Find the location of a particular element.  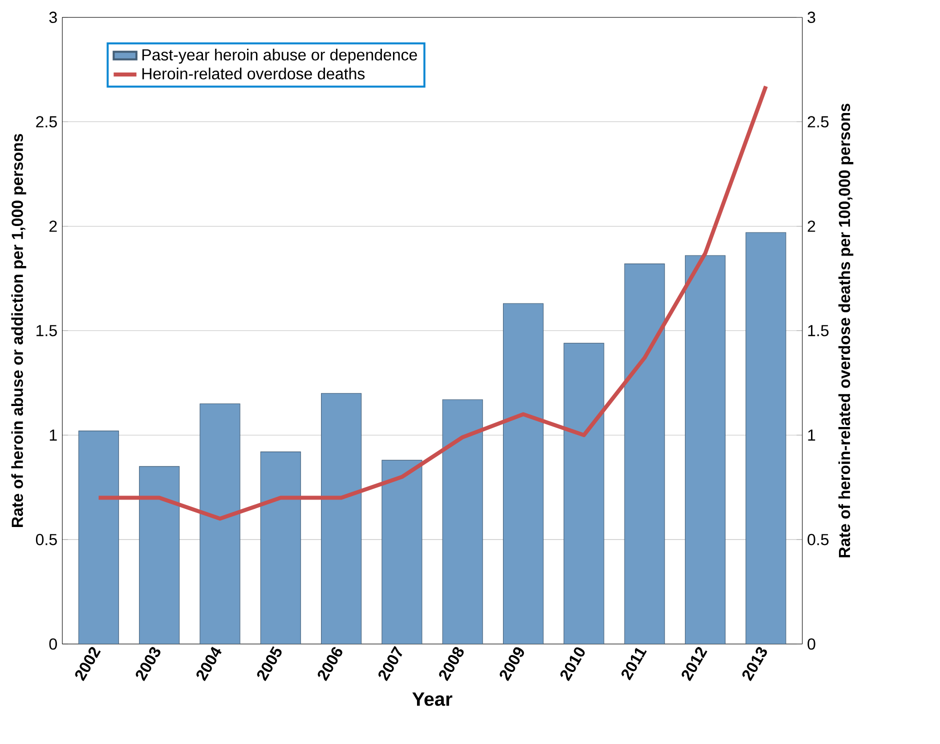

y2-tick-label: 1 is located at coordinates (812, 435).